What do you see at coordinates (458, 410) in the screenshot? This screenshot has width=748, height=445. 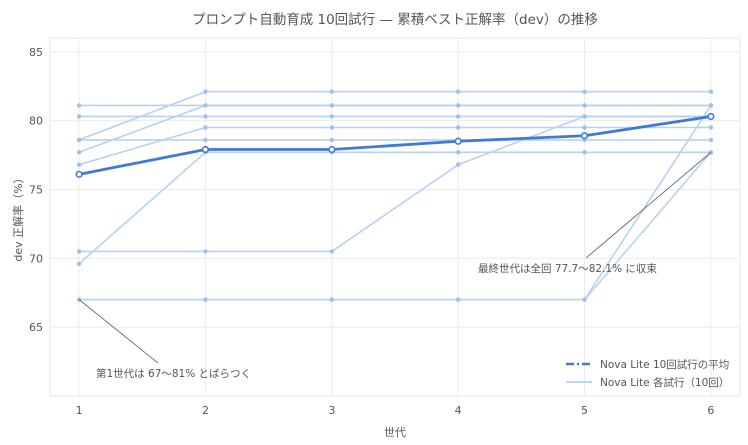 I see `x-tick-label: 4` at bounding box center [458, 410].